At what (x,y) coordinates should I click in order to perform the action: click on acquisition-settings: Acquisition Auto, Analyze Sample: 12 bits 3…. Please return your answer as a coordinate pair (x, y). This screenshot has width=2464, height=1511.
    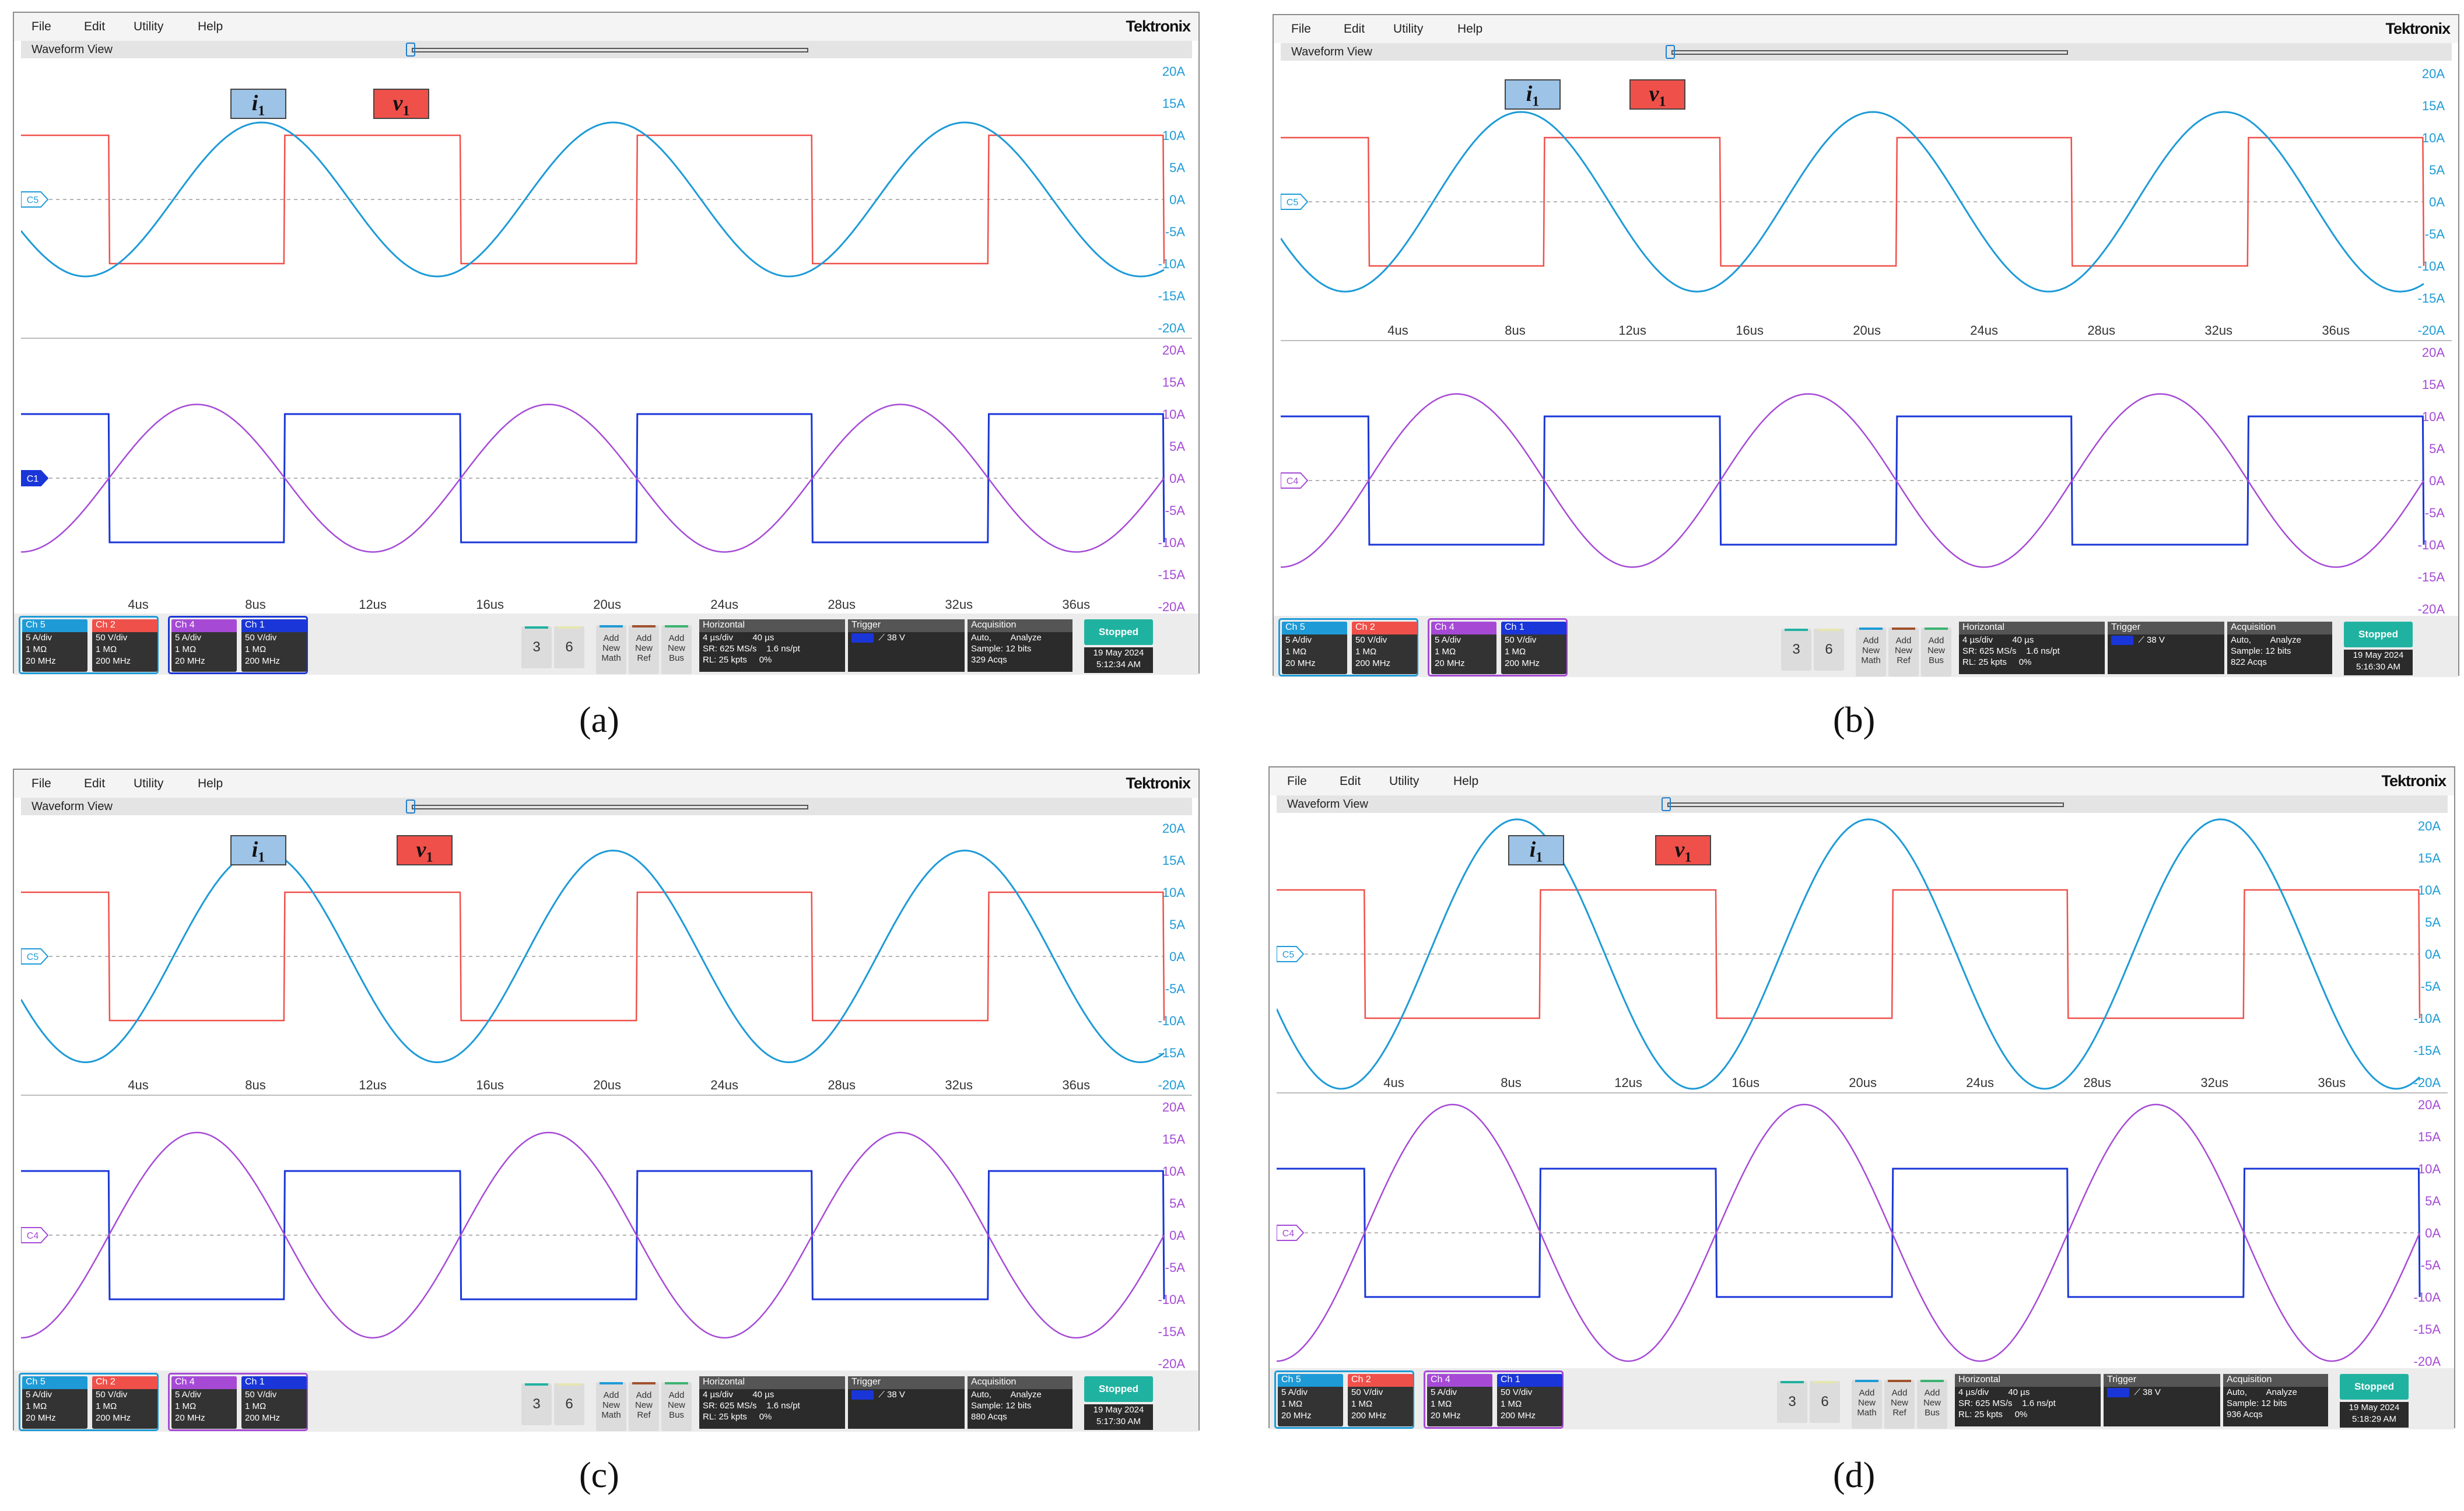
    Looking at the image, I should click on (1020, 645).